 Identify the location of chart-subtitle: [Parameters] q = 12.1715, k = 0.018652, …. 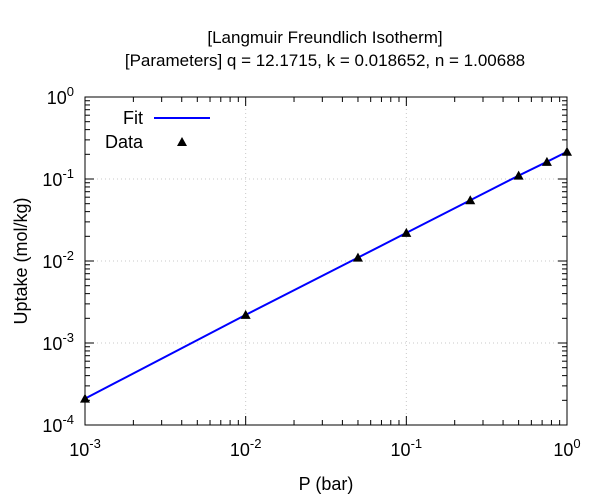
(325, 60).